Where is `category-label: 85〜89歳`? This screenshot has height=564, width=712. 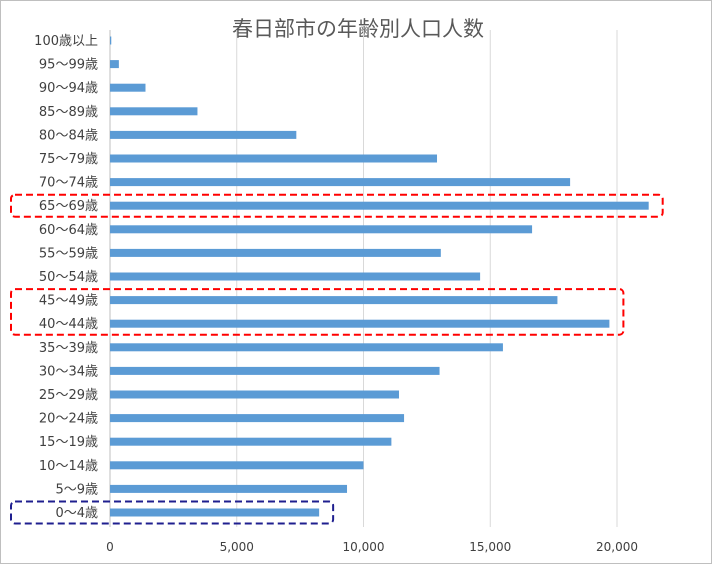
category-label: 85〜89歳 is located at coordinates (68, 112).